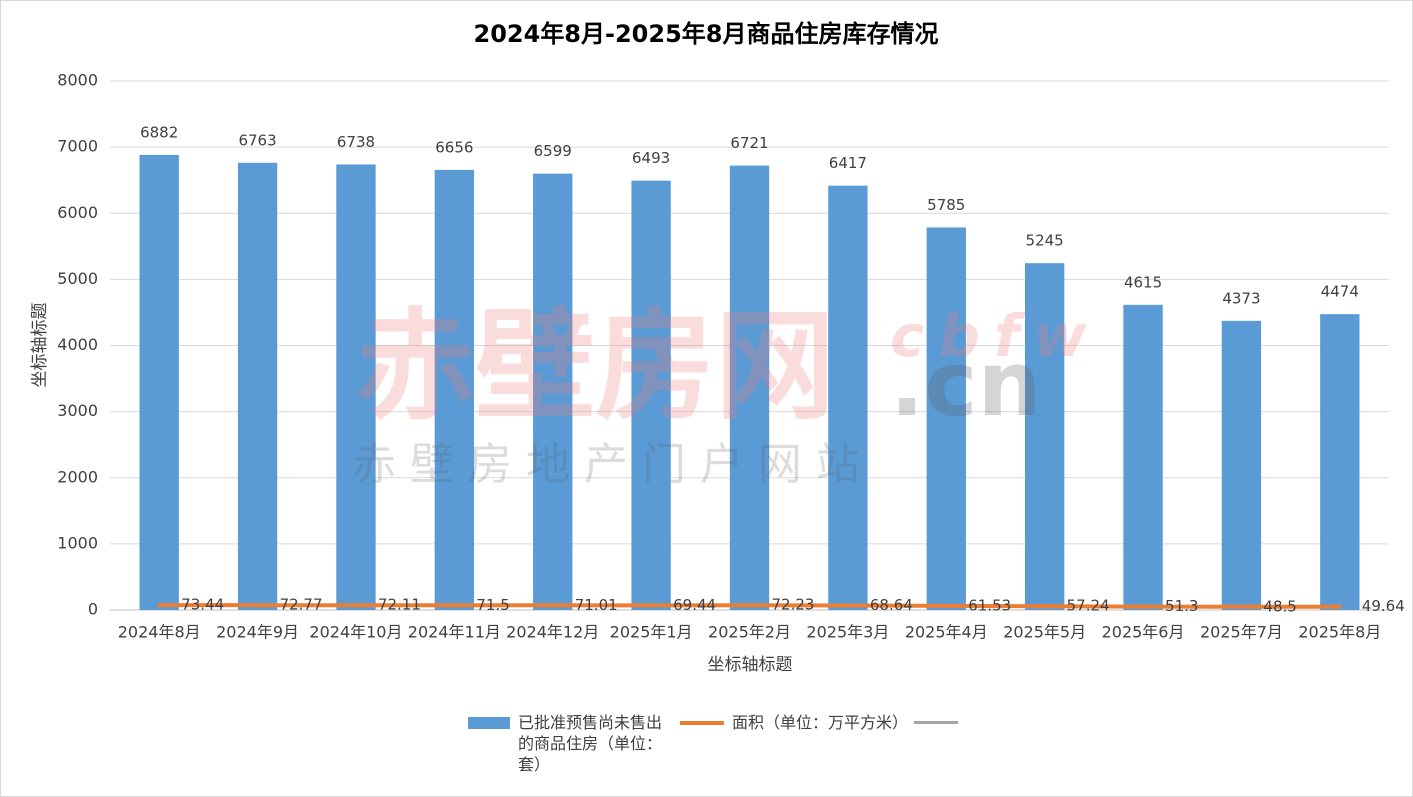  What do you see at coordinates (77, 278) in the screenshot?
I see `y-tick-label: 5000` at bounding box center [77, 278].